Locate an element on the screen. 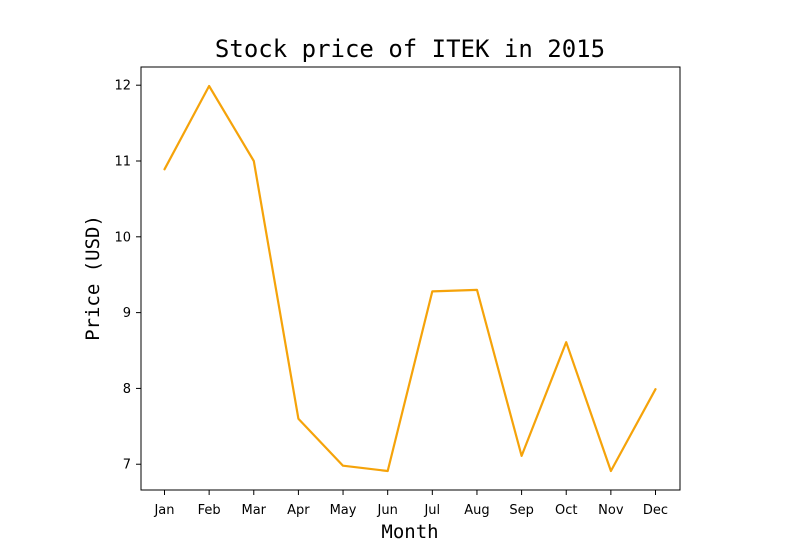 This screenshot has width=800, height=550. x-tick-label: Sep is located at coordinates (521, 510).